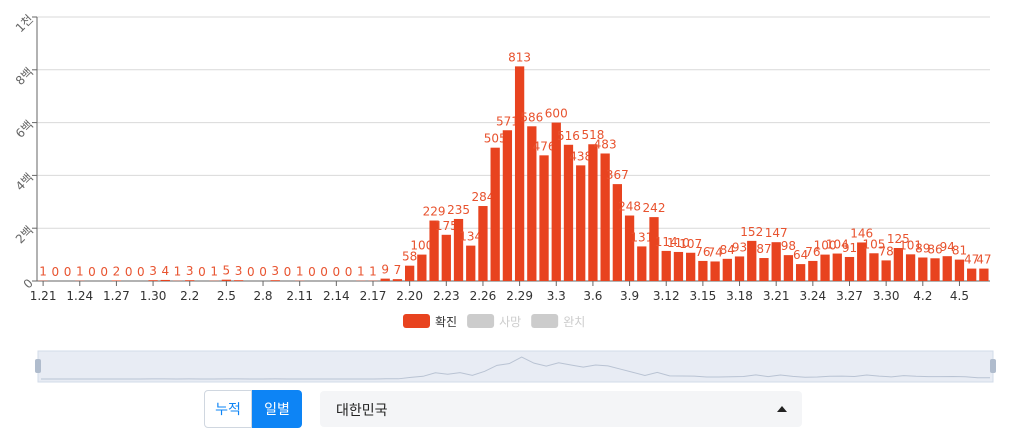 Image resolution: width=1009 pixels, height=434 pixels. I want to click on data-label: 93, so click(739, 247).